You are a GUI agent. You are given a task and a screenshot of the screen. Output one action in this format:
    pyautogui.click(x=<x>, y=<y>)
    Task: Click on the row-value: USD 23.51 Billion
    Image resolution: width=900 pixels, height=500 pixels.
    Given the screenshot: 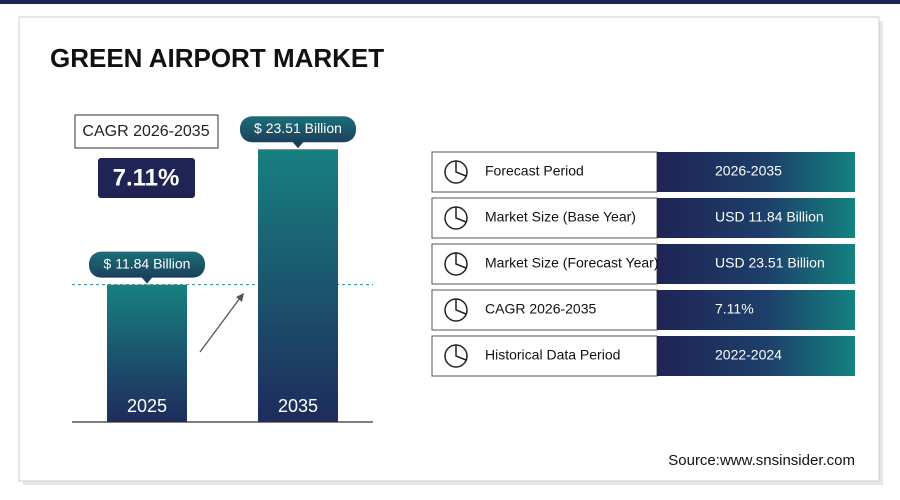 What is the action you would take?
    pyautogui.click(x=770, y=263)
    